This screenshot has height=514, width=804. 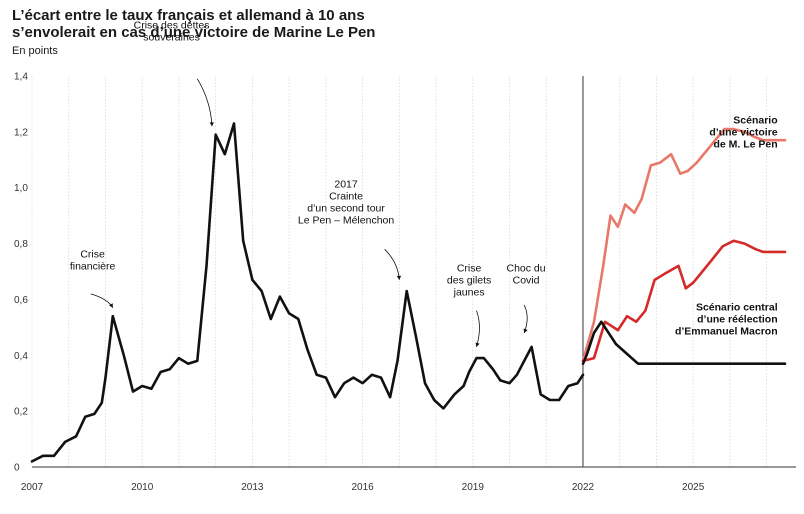 I want to click on annotation-text: Choc du, so click(x=525, y=269).